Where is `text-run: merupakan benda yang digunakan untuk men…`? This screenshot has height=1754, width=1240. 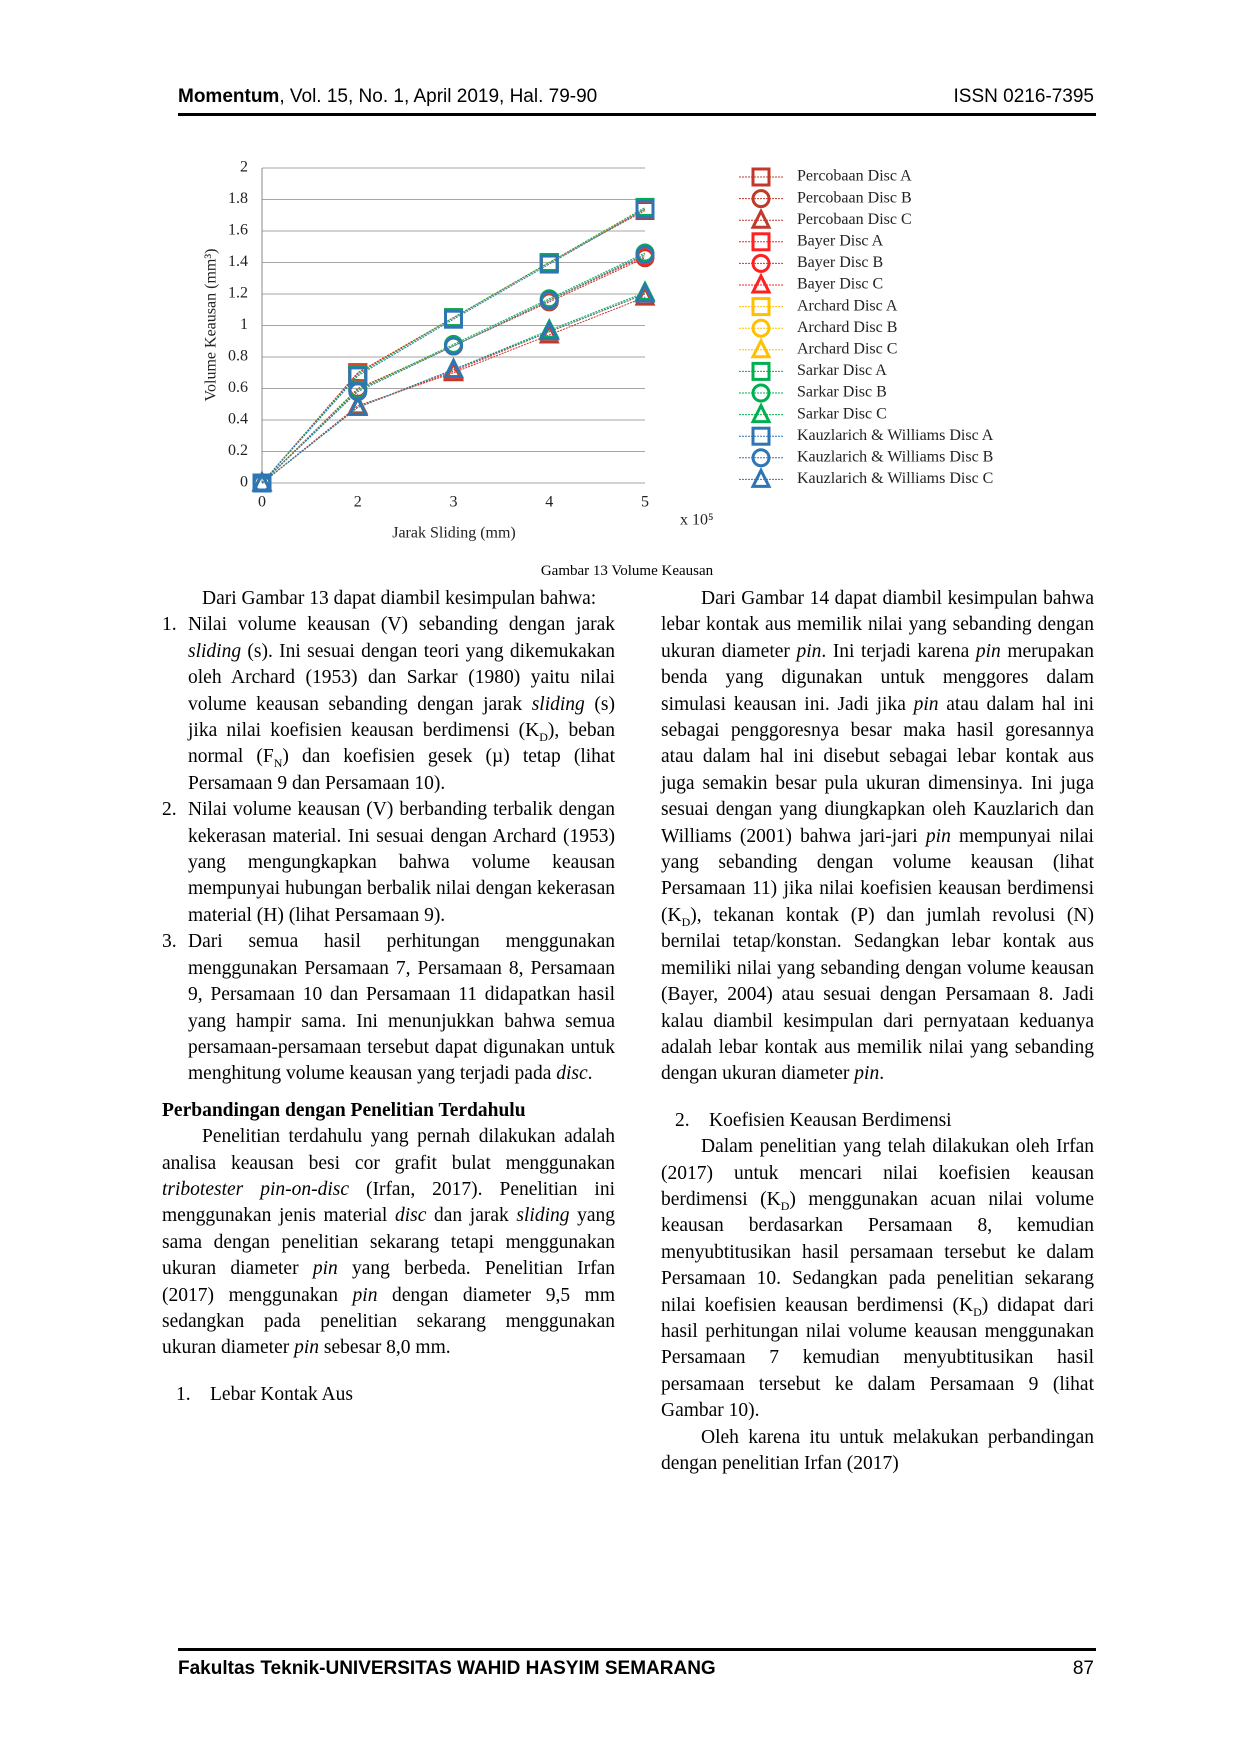 text-run: merupakan benda yang digunakan untuk men… is located at coordinates (877, 677).